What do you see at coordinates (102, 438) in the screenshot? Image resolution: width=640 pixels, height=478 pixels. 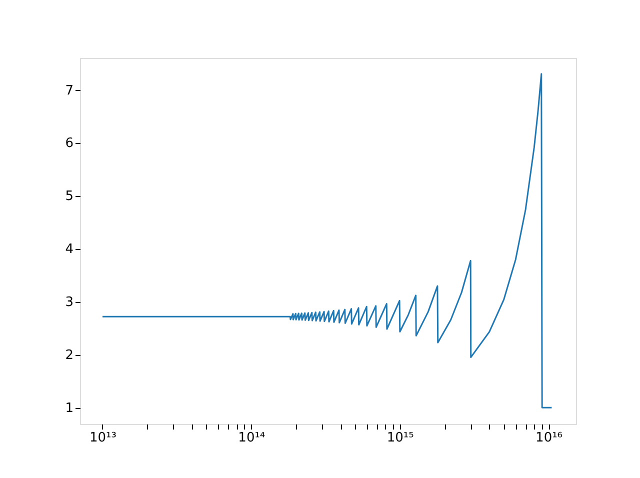 I see `x-tick-label: 10¹³` at bounding box center [102, 438].